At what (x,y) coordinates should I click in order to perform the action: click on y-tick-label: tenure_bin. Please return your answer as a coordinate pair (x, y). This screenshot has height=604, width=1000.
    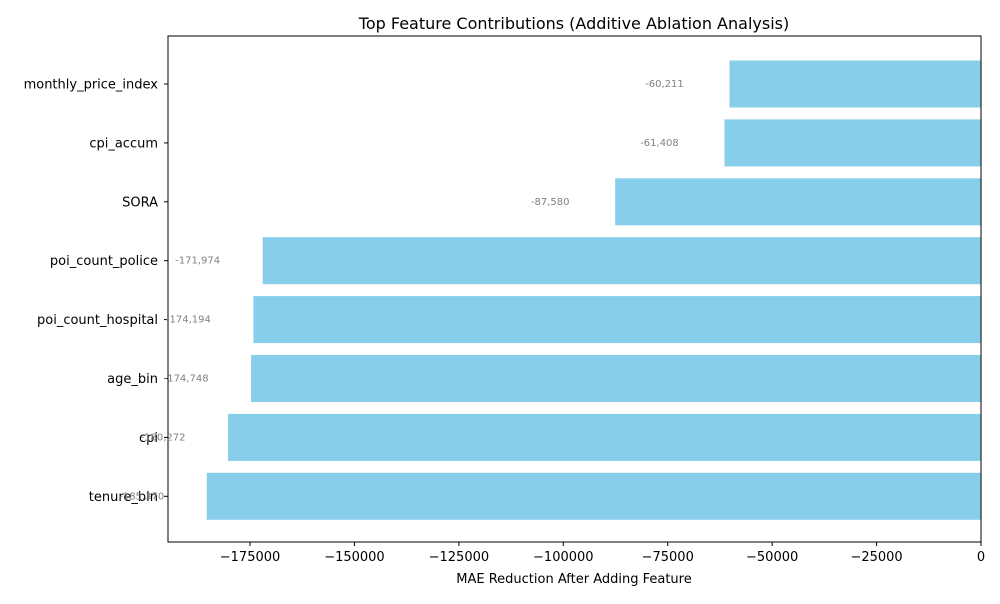
    Looking at the image, I should click on (123, 497).